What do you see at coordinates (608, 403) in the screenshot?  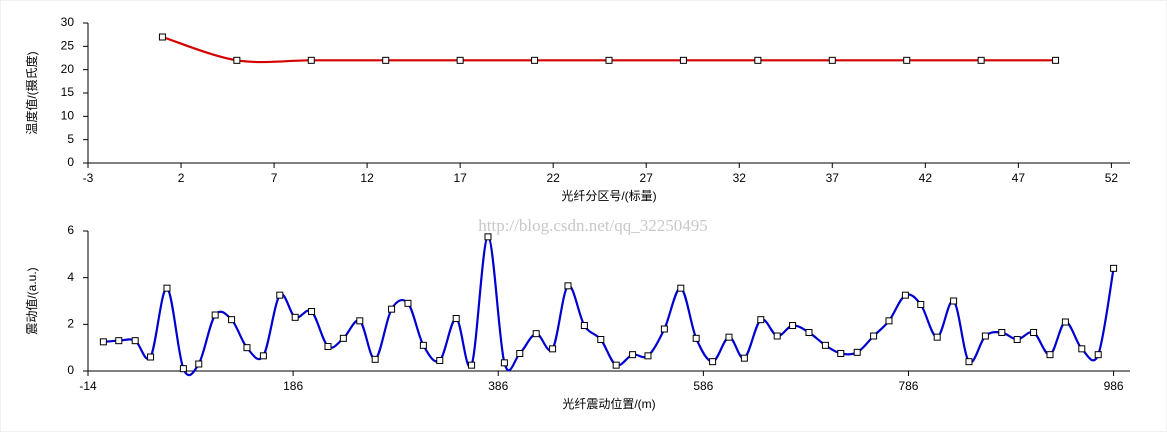 I see `x-axis-label: 光纤震动位置/(m)` at bounding box center [608, 403].